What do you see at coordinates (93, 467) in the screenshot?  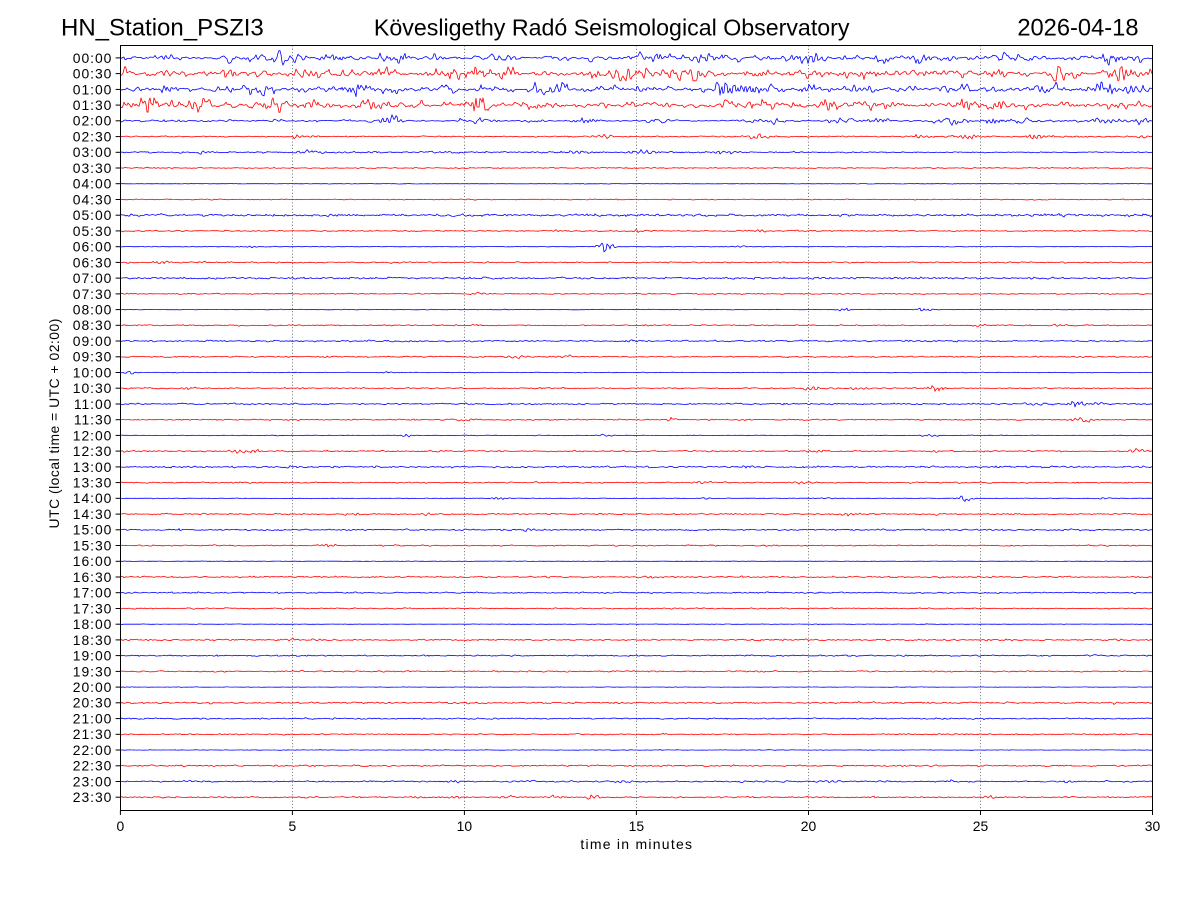 I see `svg-text: 13:00` at bounding box center [93, 467].